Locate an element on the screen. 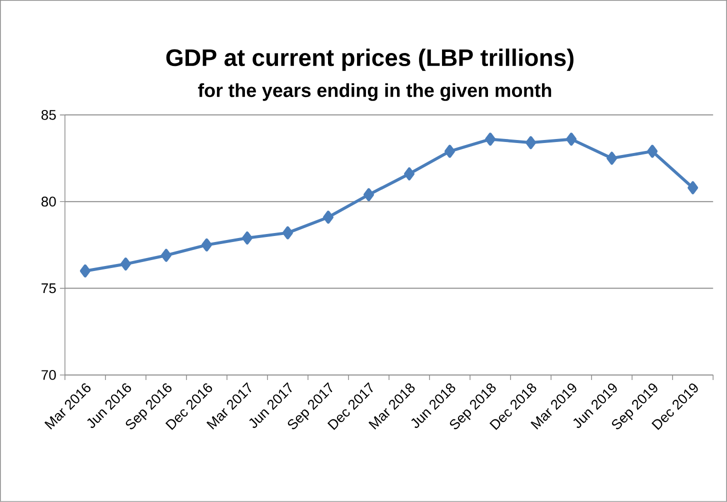 The width and height of the screenshot is (727, 502). y-tick-label: 75 is located at coordinates (49, 288).